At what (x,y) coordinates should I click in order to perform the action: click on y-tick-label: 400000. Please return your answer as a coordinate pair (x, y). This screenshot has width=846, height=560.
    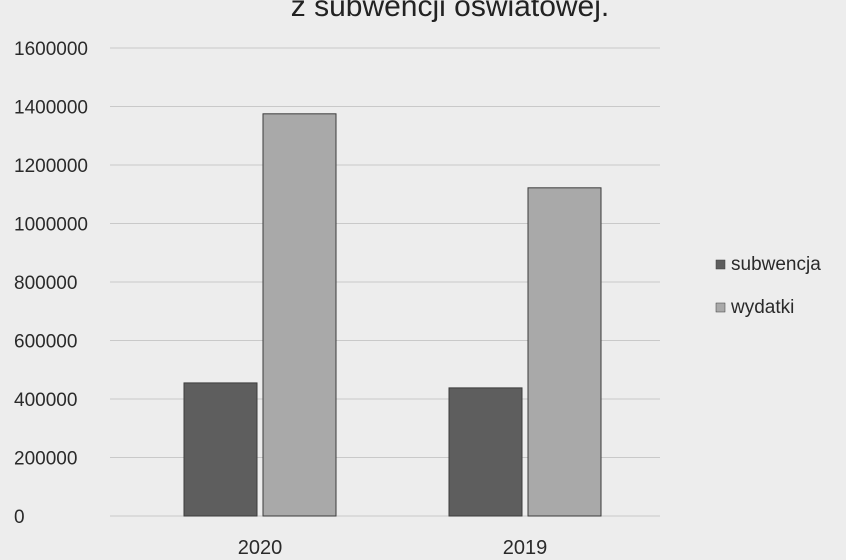
    Looking at the image, I should click on (45, 400).